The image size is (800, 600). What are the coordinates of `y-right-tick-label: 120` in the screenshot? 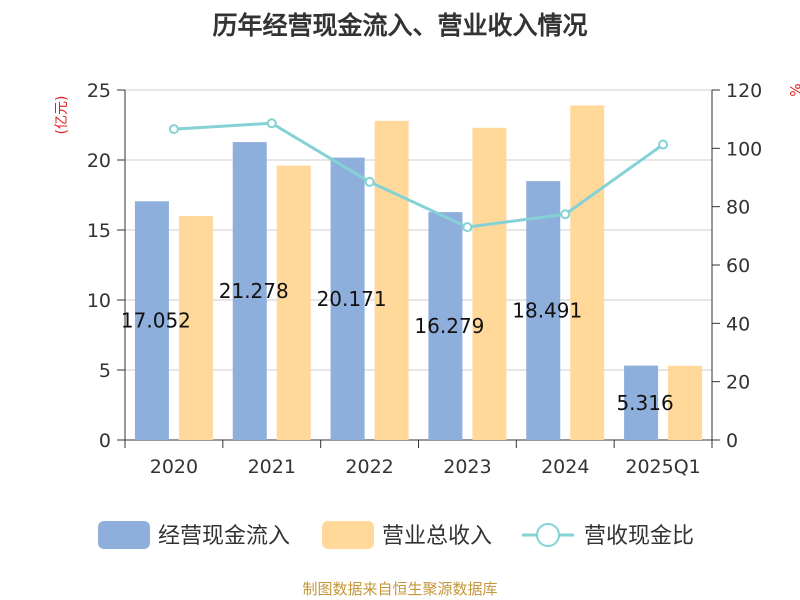 It's located at (744, 91).